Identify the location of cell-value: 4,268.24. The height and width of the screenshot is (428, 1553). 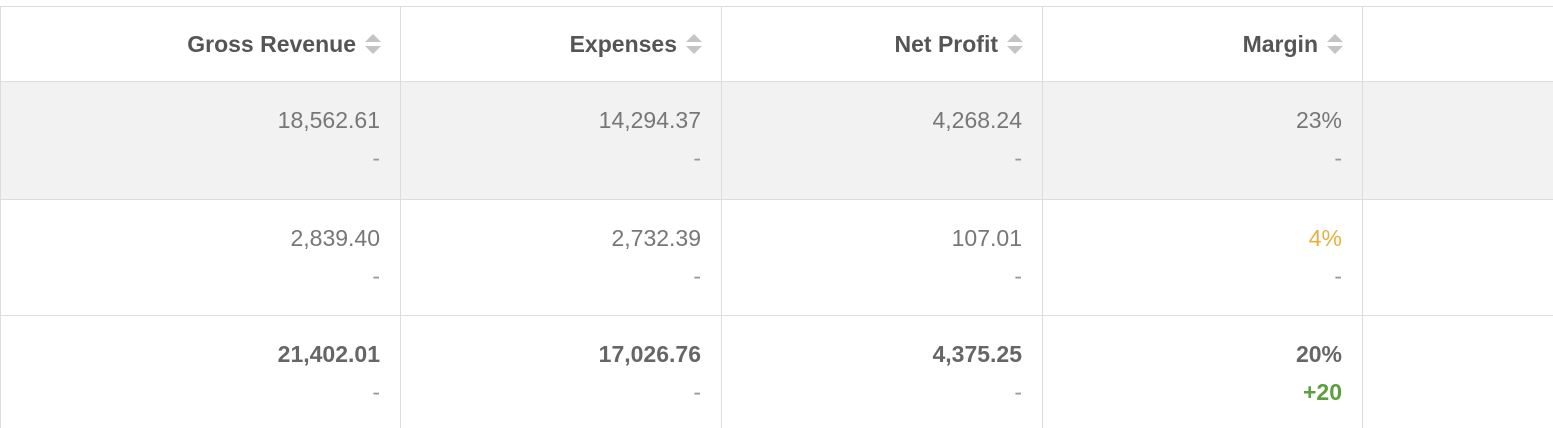
(977, 120).